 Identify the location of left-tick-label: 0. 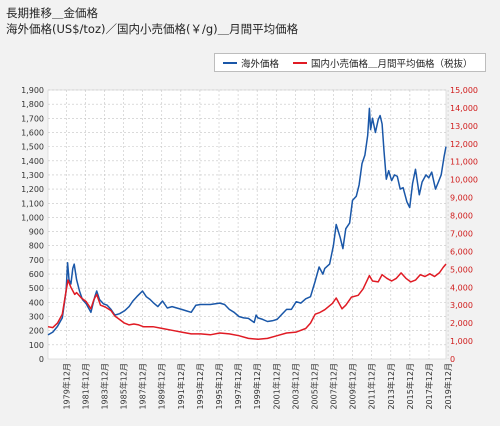
(41, 359).